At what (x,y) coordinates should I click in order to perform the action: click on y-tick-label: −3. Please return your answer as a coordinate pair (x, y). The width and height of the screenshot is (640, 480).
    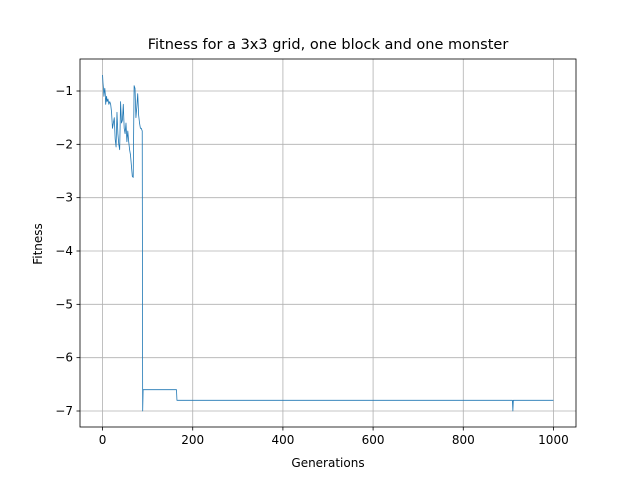
    Looking at the image, I should click on (64, 198).